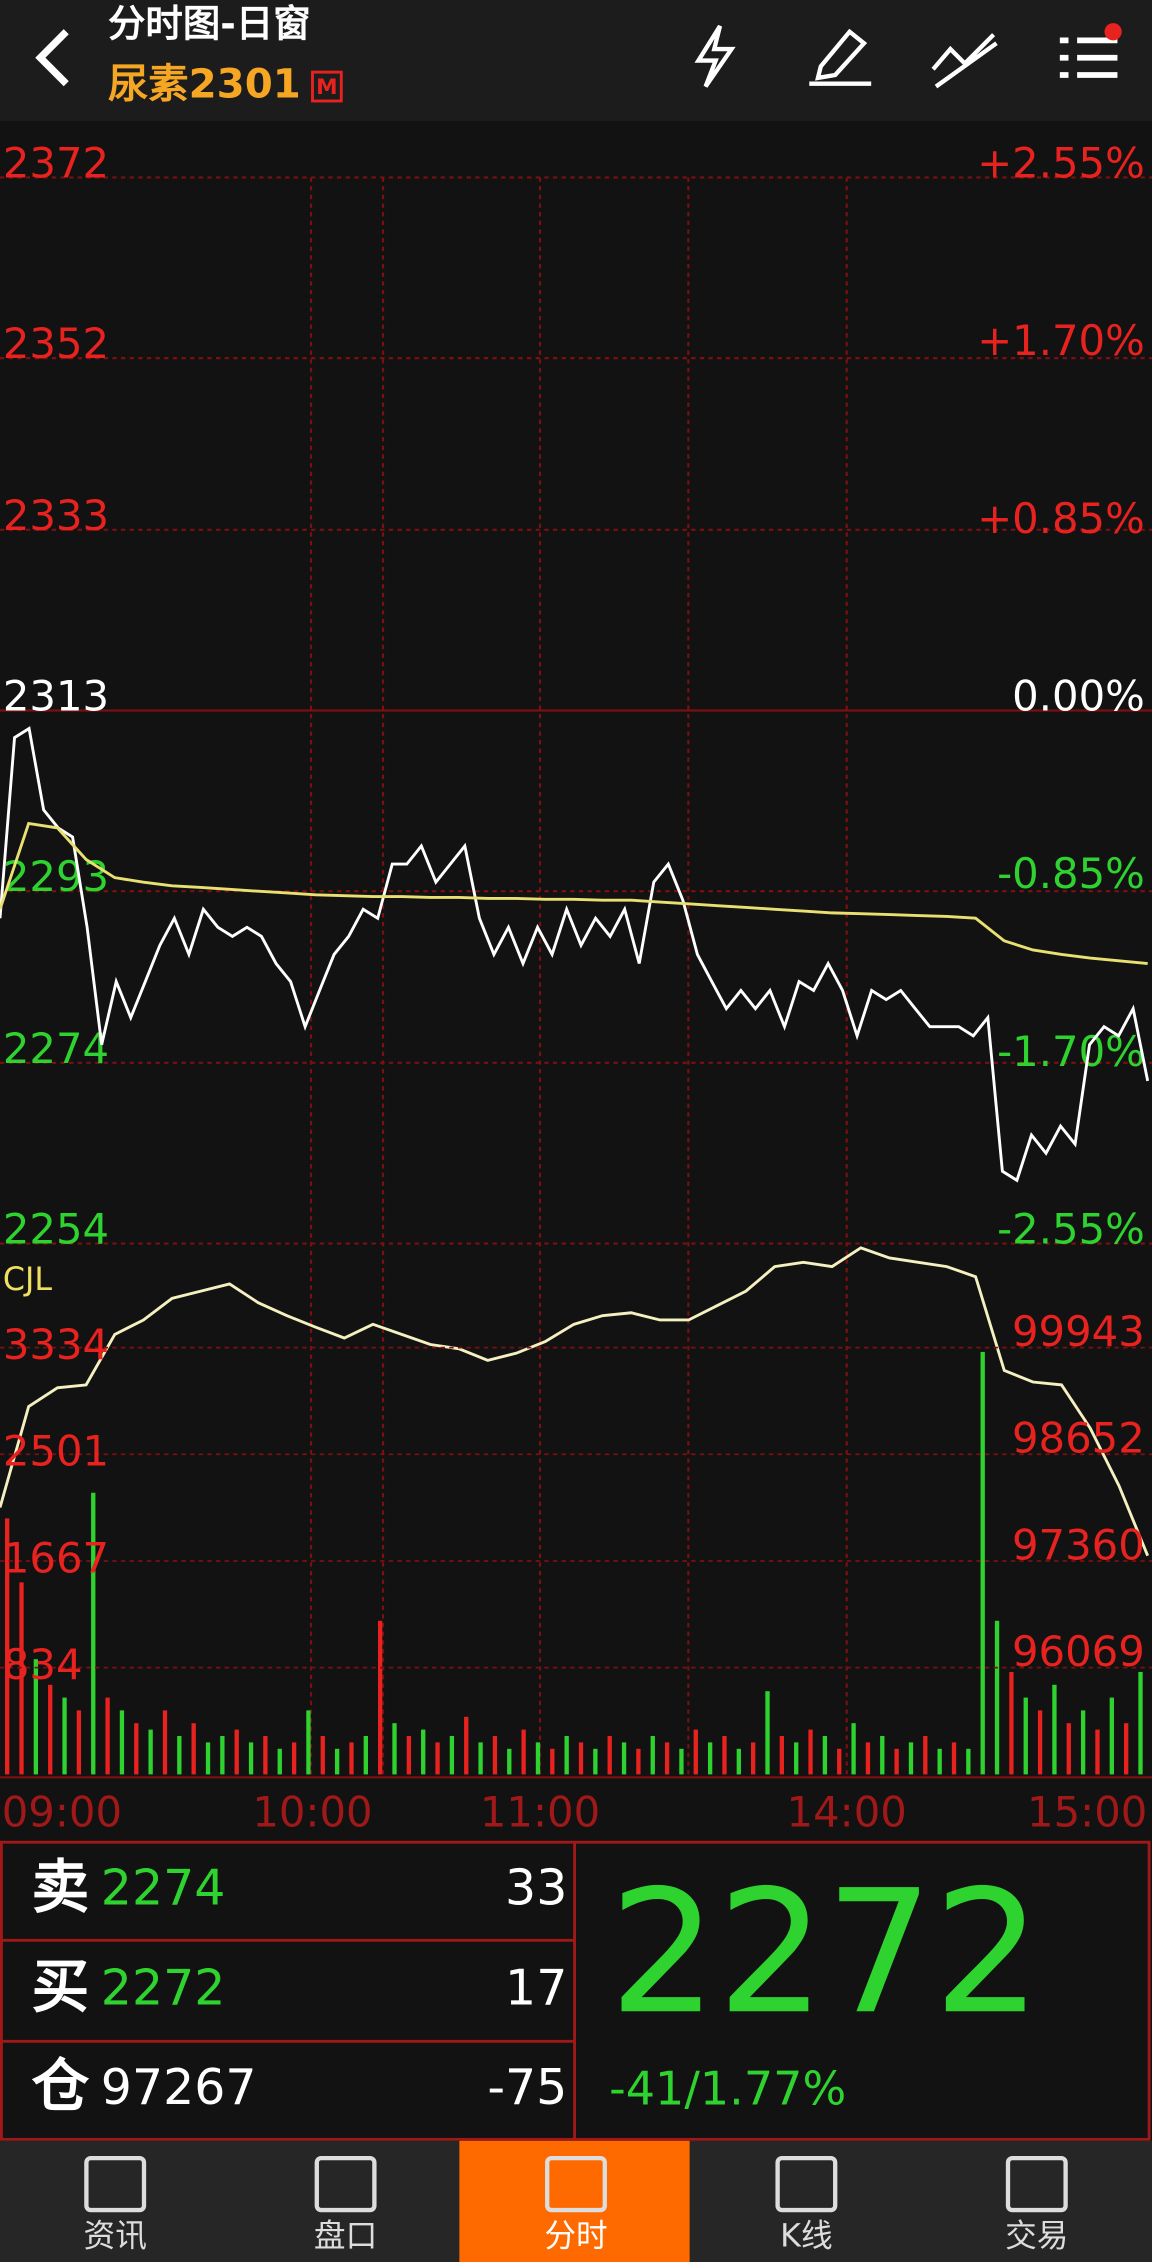 Image resolution: width=1152 pixels, height=2262 pixels. Describe the element at coordinates (1078, 695) in the screenshot. I see `y2-tick-label: 0.00%` at that location.